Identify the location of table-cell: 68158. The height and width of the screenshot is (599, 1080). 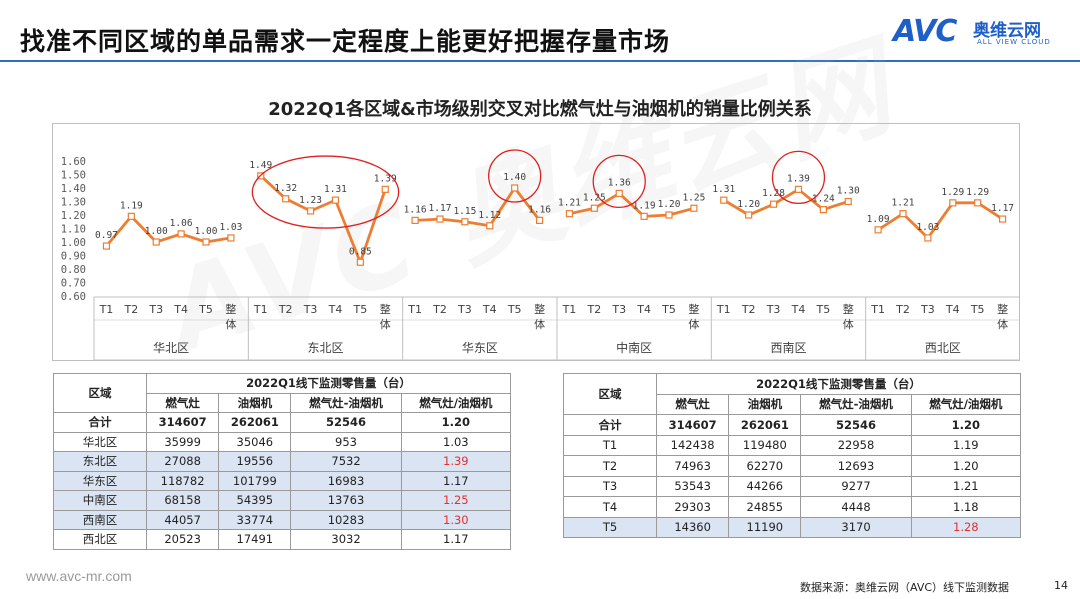
(182, 500).